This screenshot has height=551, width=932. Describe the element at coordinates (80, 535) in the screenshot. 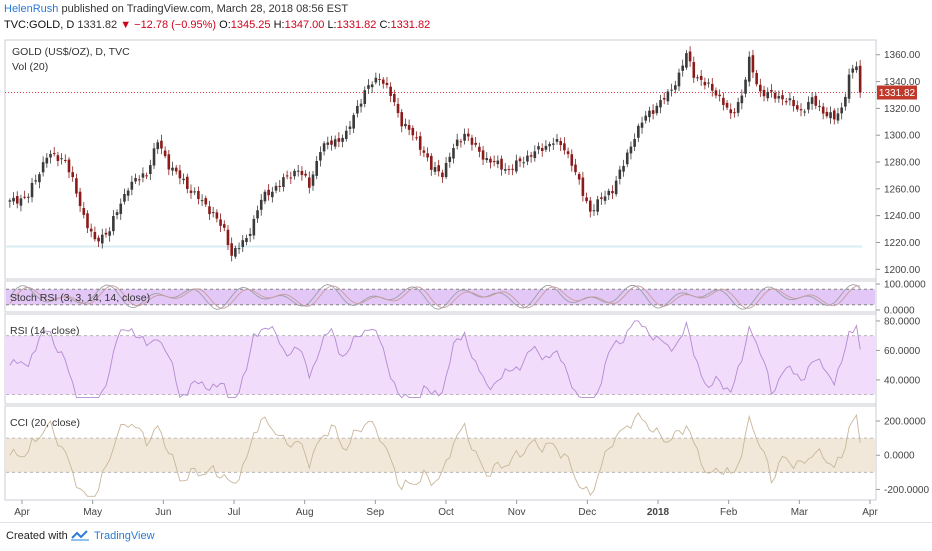

I see `tradingview-logo-icon` at that location.